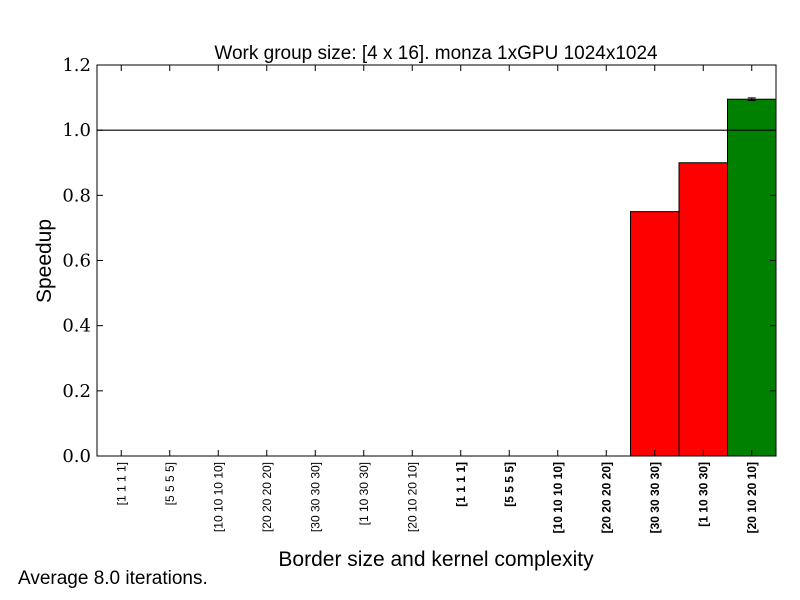  Describe the element at coordinates (76, 195) in the screenshot. I see `y-tick-label: 0.8` at that location.